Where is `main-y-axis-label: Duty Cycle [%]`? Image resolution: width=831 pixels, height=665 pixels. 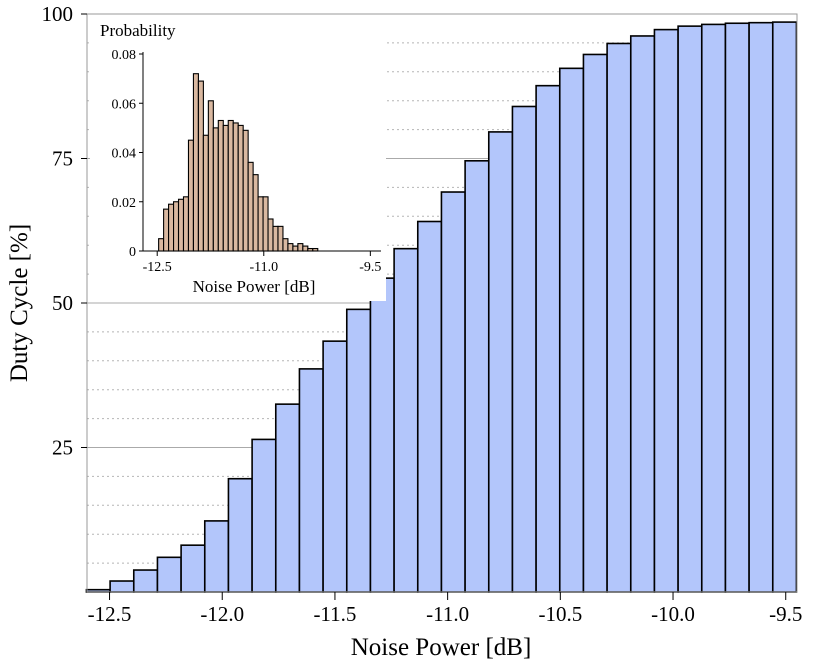
main-y-axis-label: Duty Cycle [%] is located at coordinates (19, 303).